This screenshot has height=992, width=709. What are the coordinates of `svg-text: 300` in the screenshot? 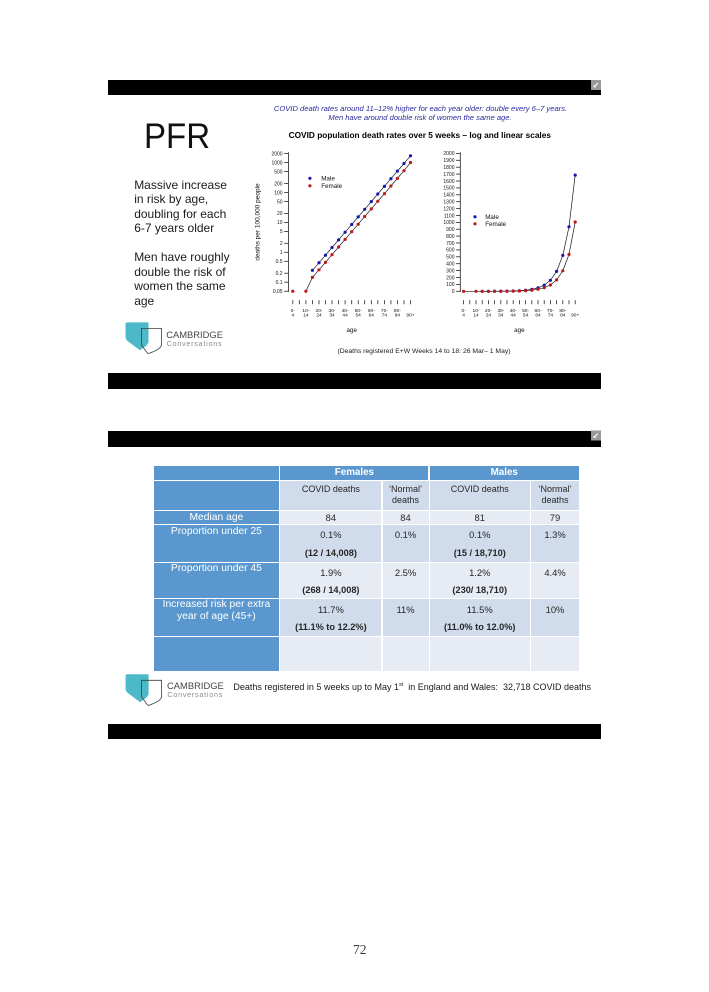 It's located at (450, 271).